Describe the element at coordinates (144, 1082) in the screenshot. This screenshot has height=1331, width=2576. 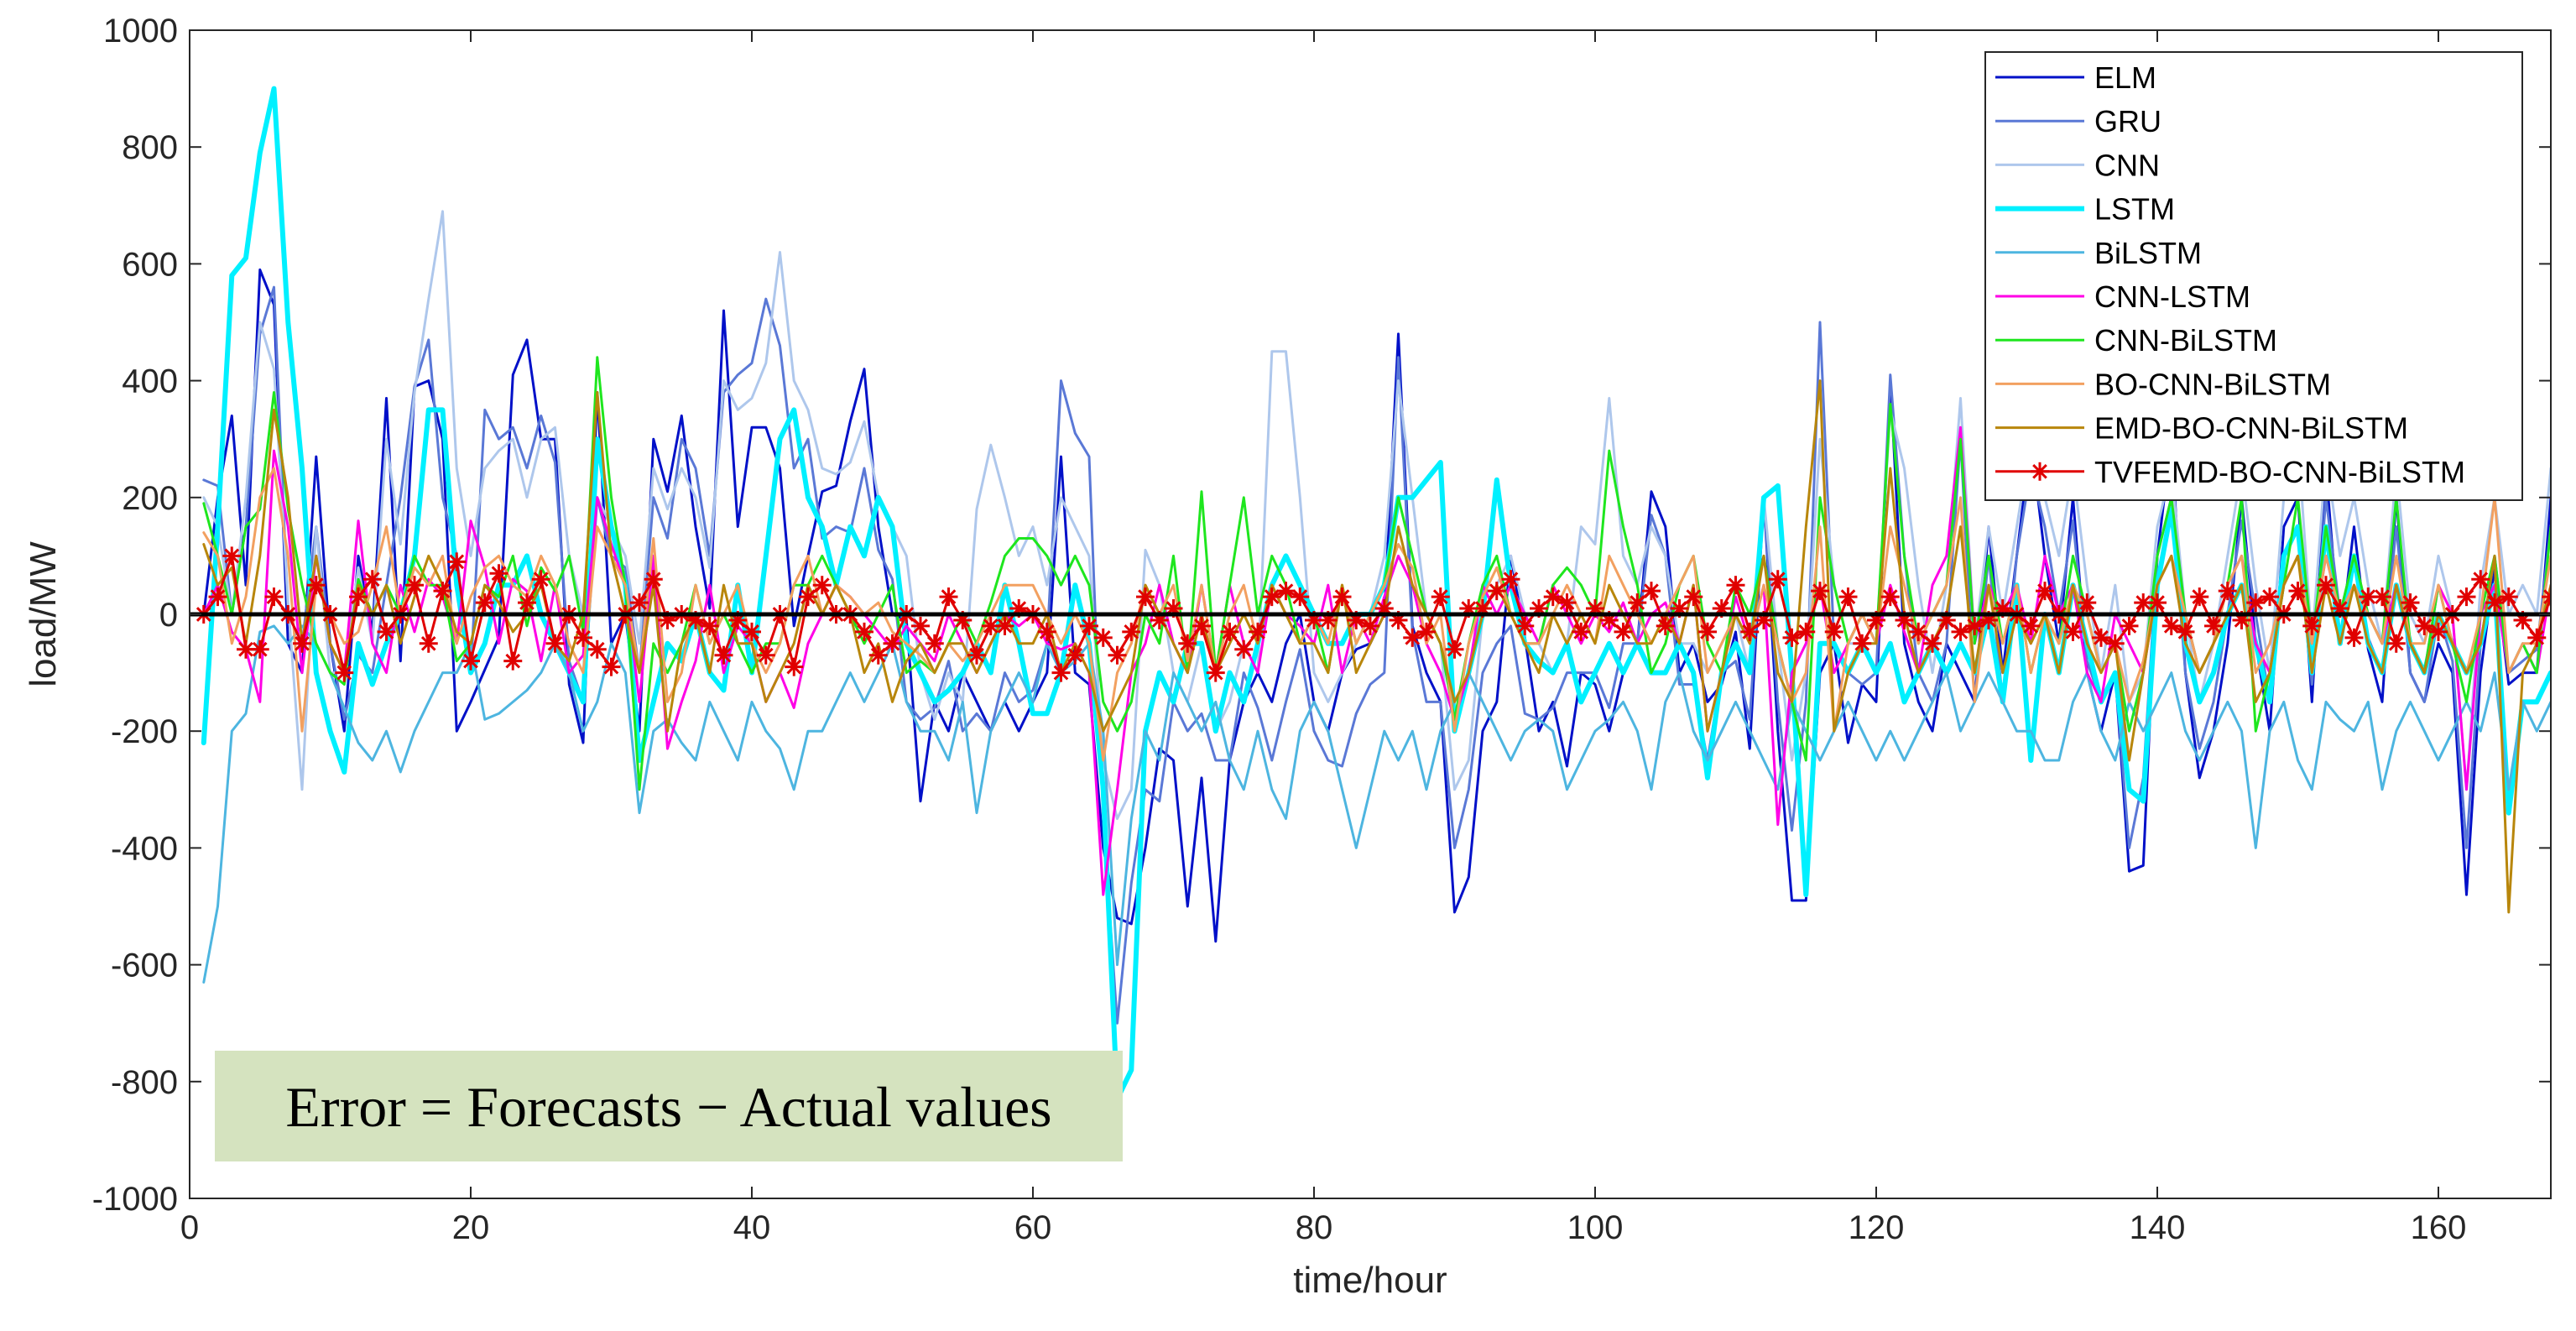
I see `y-tick-label: -800` at that location.